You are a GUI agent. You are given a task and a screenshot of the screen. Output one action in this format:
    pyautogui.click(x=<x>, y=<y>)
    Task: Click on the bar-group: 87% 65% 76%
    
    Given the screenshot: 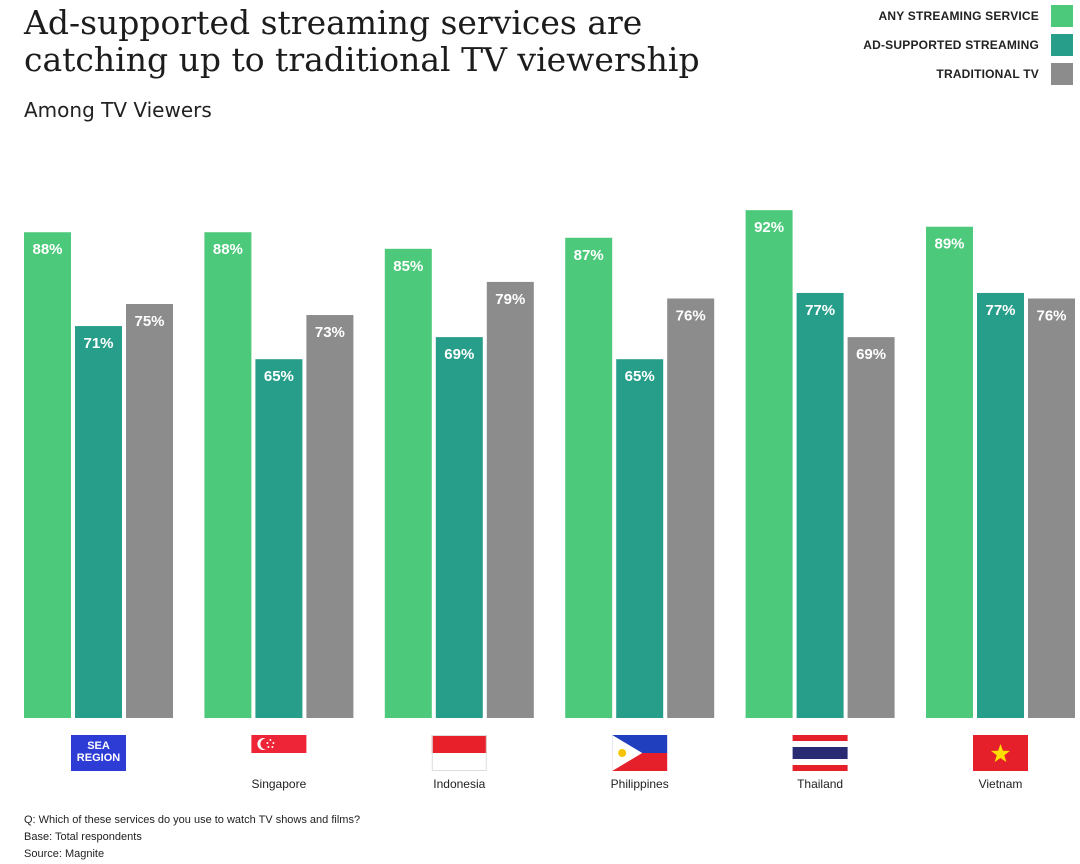 What is the action you would take?
    pyautogui.click(x=640, y=477)
    